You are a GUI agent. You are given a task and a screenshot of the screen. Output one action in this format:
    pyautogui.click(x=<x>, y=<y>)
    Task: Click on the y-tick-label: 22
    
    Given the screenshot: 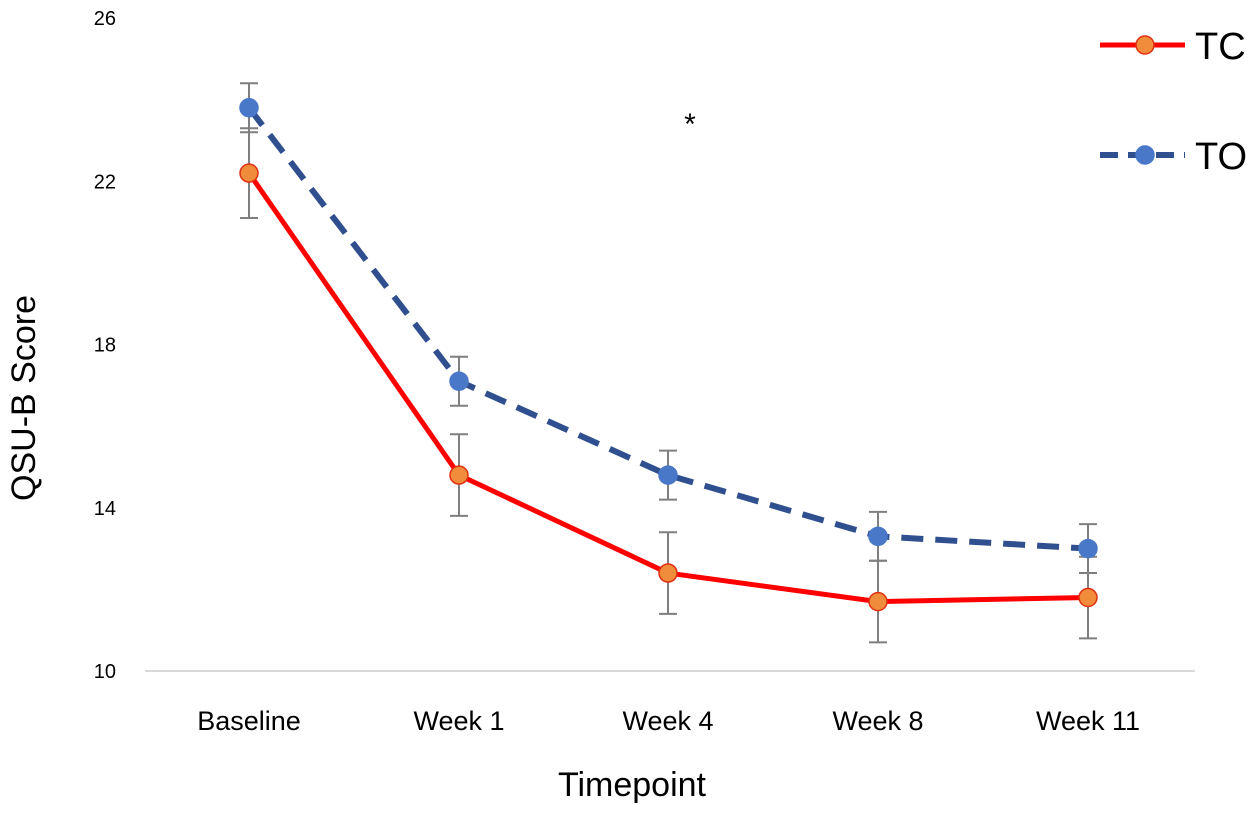 What is the action you would take?
    pyautogui.click(x=105, y=182)
    